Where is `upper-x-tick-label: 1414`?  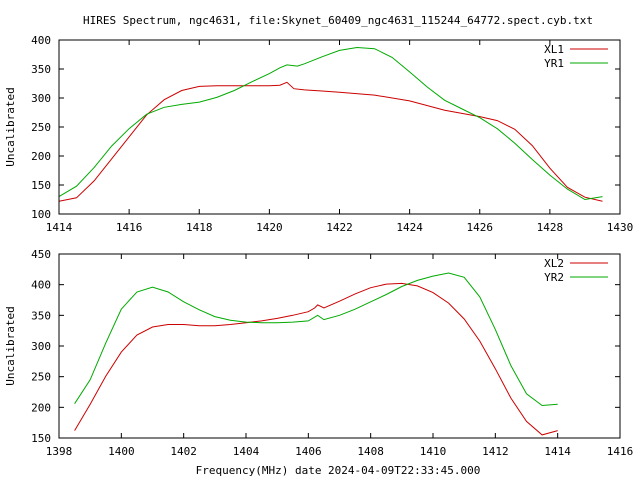
upper-x-tick-label: 1414 is located at coordinates (59, 227).